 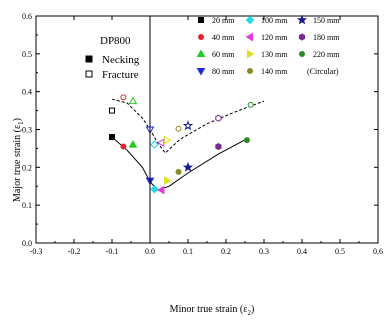 I want to click on series-legend-label: 20 mm, so click(x=223, y=20).